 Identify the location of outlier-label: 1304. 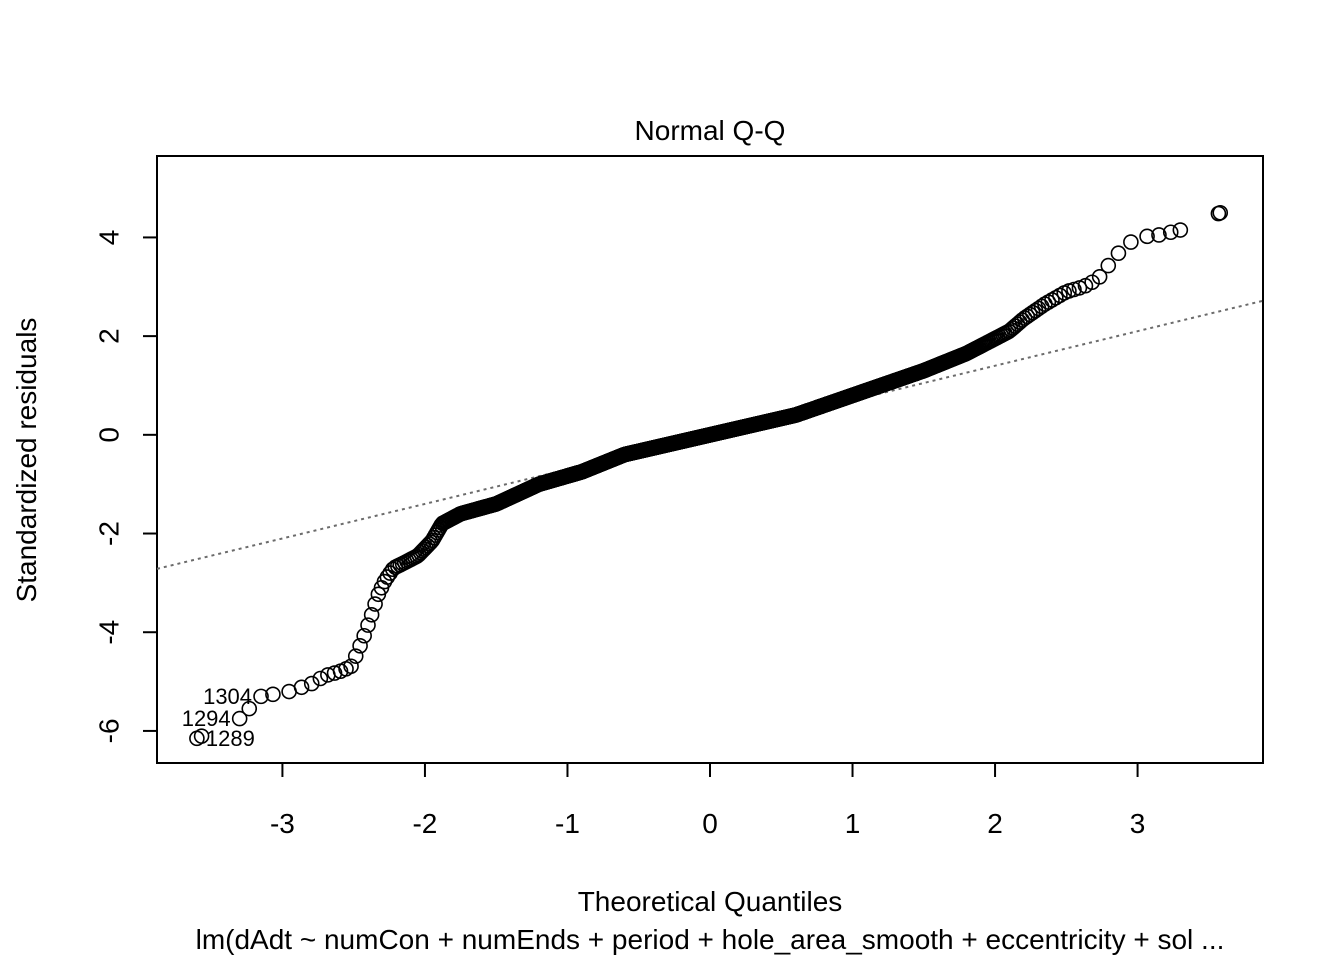
(227, 696).